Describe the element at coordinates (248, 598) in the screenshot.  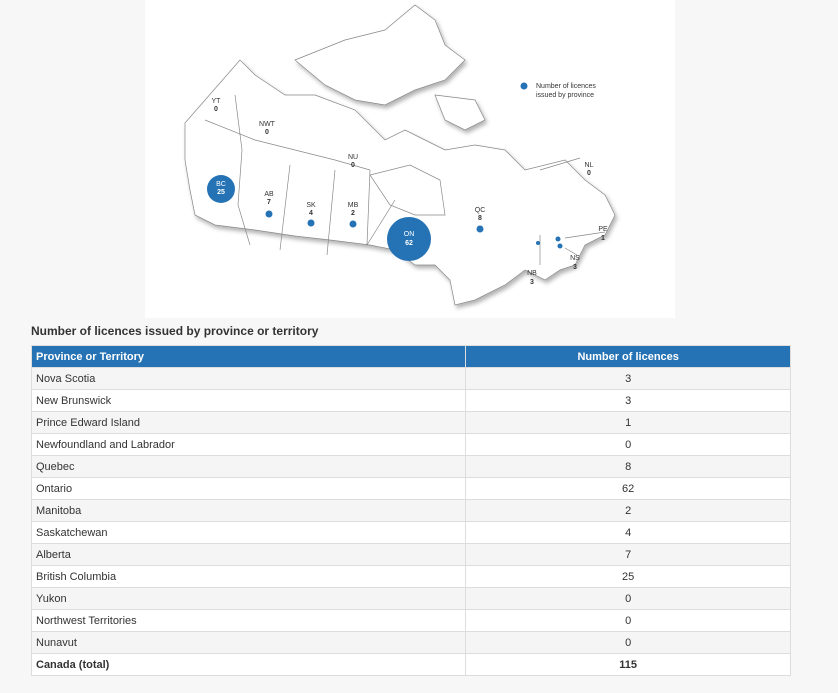
I see `province-cell: Yukon` at that location.